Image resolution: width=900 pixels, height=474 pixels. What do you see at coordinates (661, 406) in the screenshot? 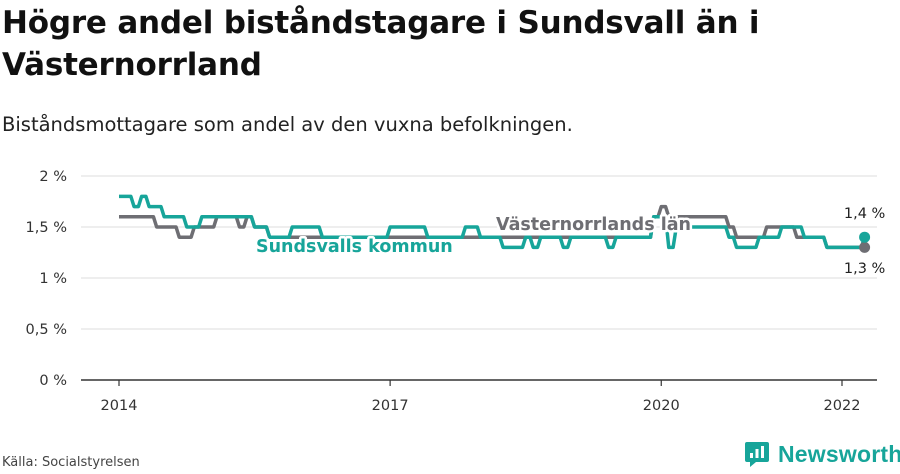
I see `x-tick-label: 2020` at bounding box center [661, 406].